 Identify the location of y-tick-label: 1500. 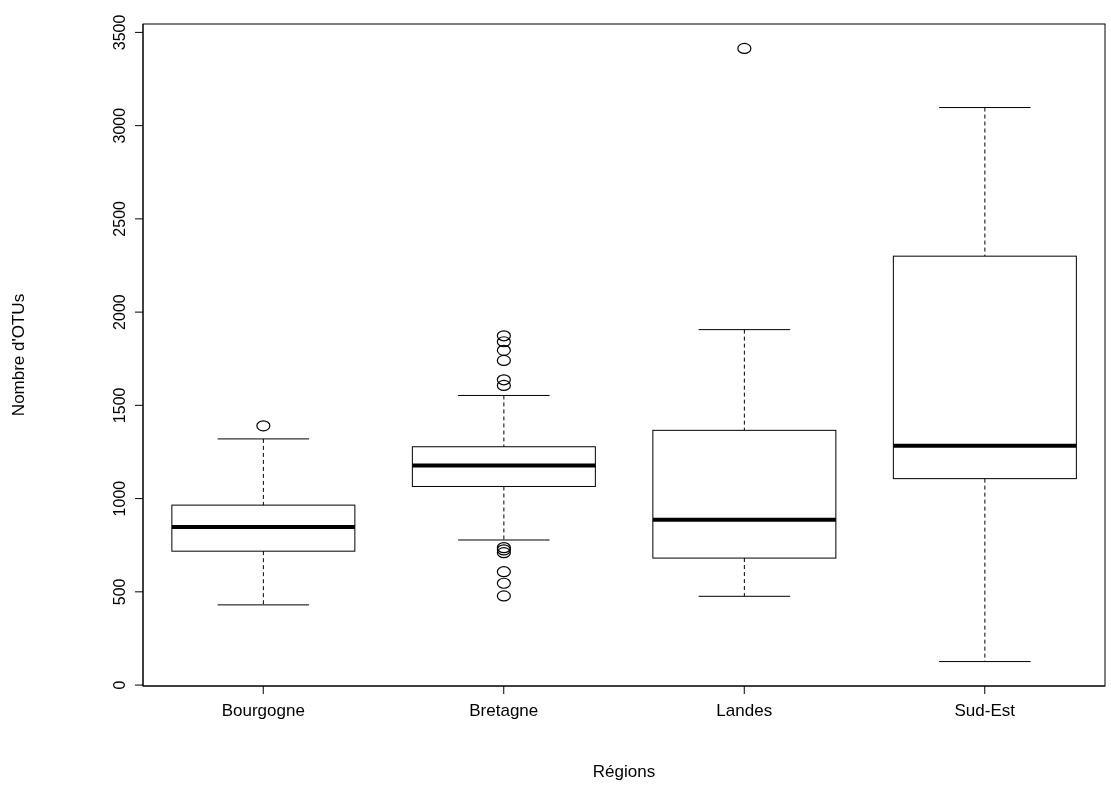
(119, 405).